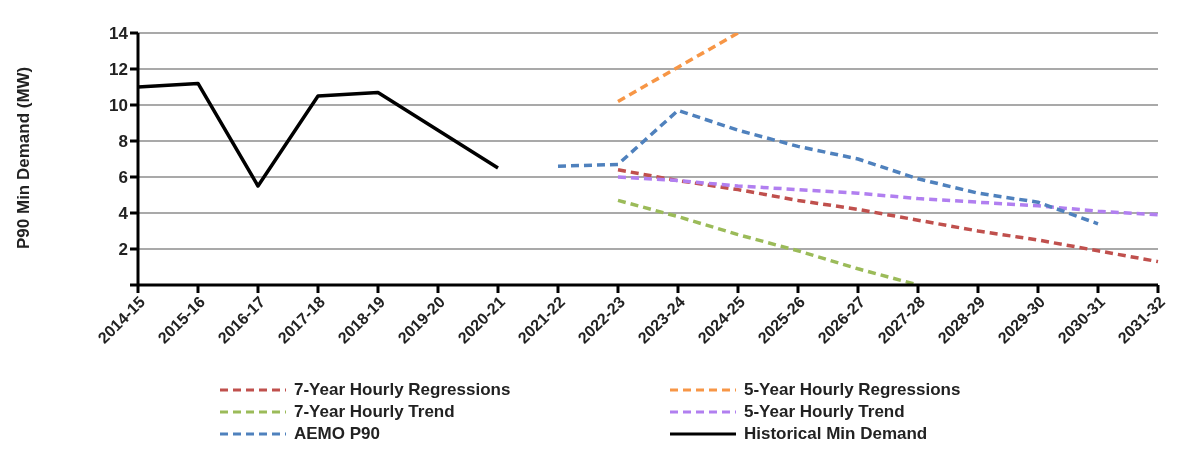 This screenshot has width=1178, height=452. What do you see at coordinates (402, 390) in the screenshot?
I see `legend-label: 7-Year Hourly Regressions` at bounding box center [402, 390].